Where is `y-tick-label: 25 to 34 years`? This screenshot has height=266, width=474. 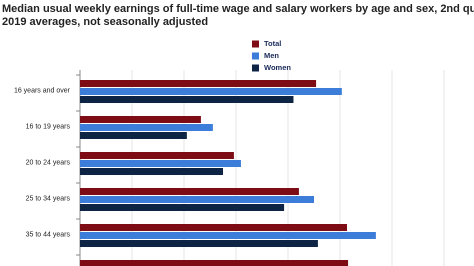
y-tick-label: 25 to 34 years is located at coordinates (48, 198).